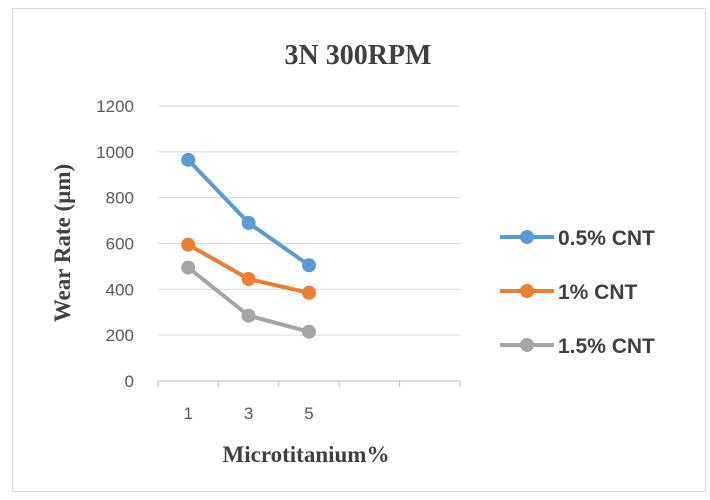 This screenshot has height=500, width=710. I want to click on y-tick-label: 400, so click(120, 289).